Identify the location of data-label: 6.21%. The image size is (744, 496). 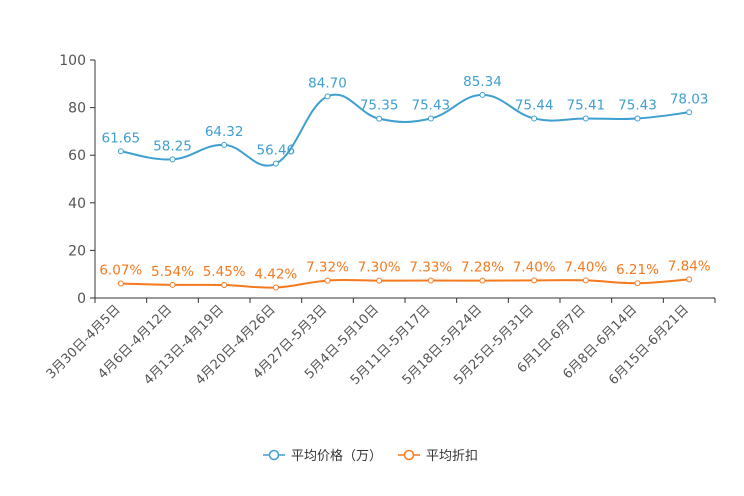
(637, 270).